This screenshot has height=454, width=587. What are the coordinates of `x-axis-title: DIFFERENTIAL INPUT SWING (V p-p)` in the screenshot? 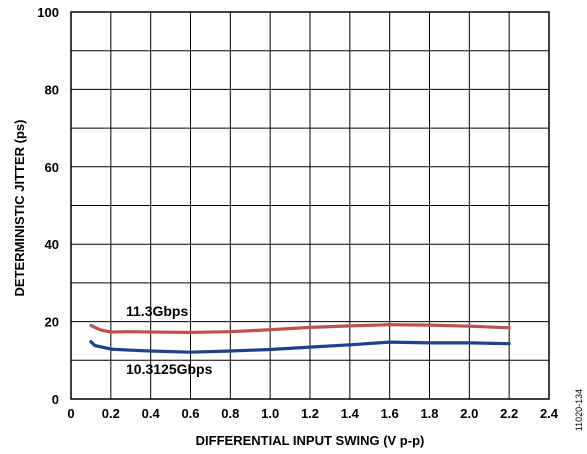 It's located at (310, 440).